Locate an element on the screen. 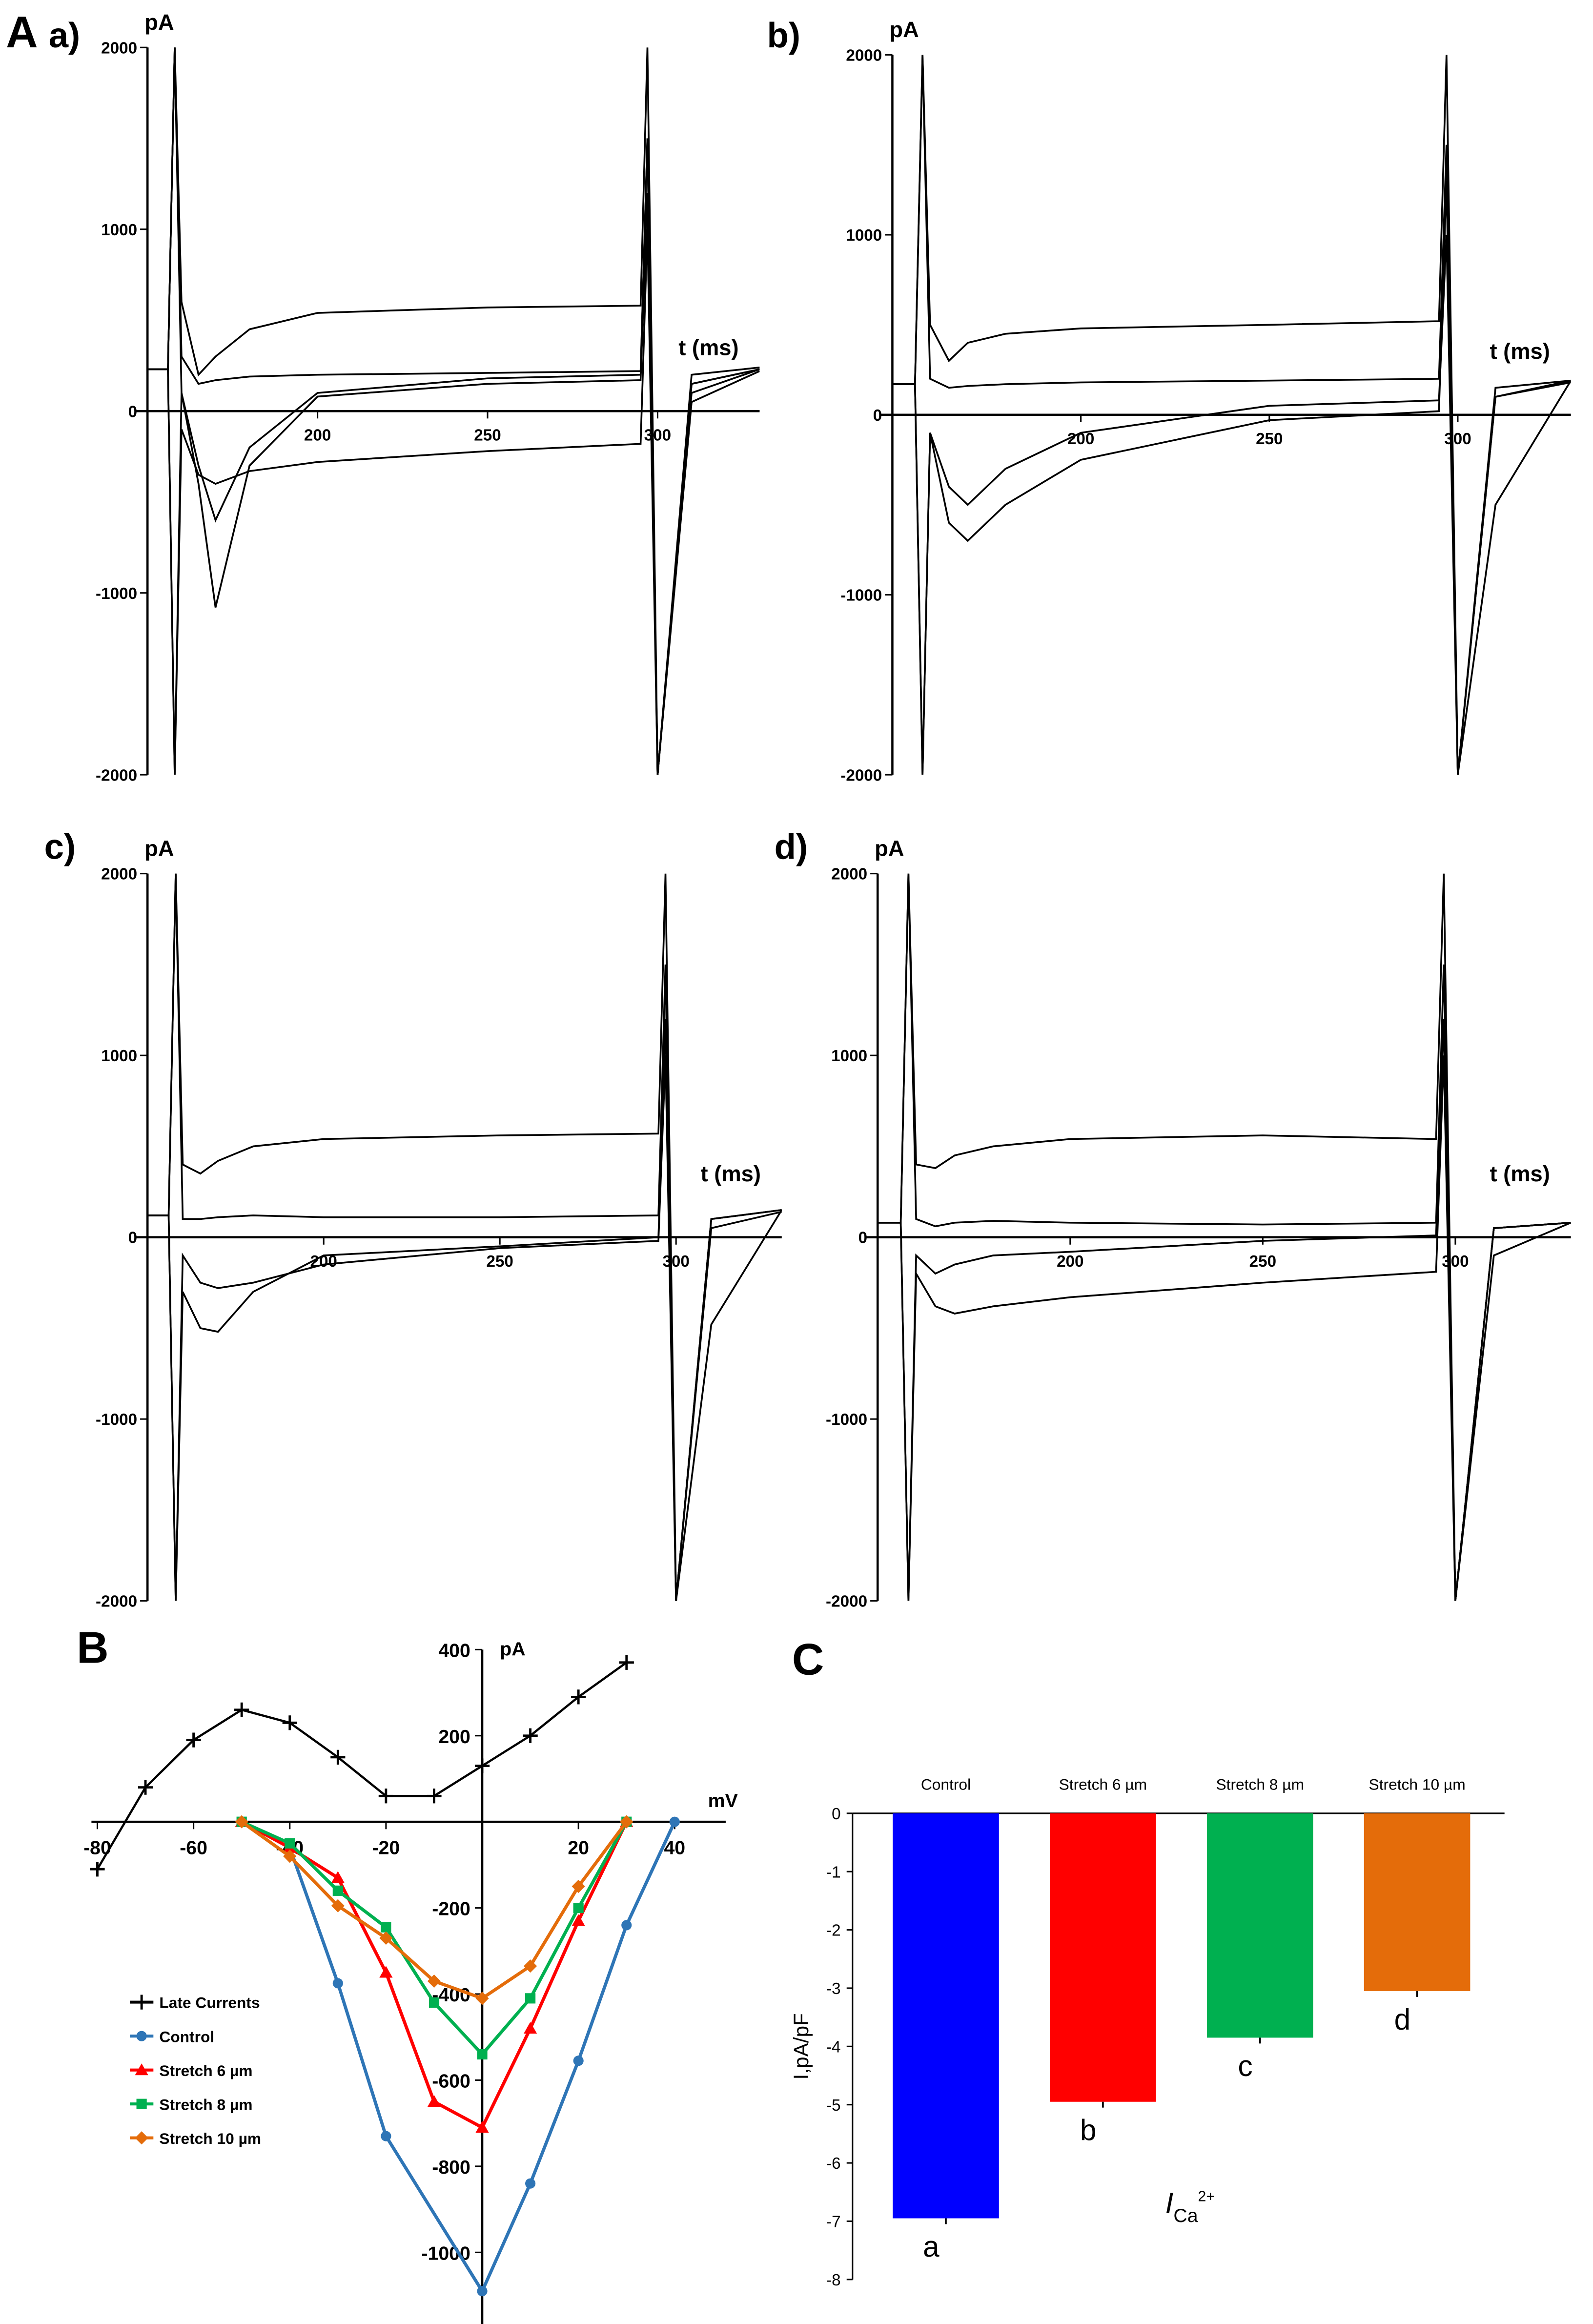  y-tick-label: -3 is located at coordinates (833, 1989).